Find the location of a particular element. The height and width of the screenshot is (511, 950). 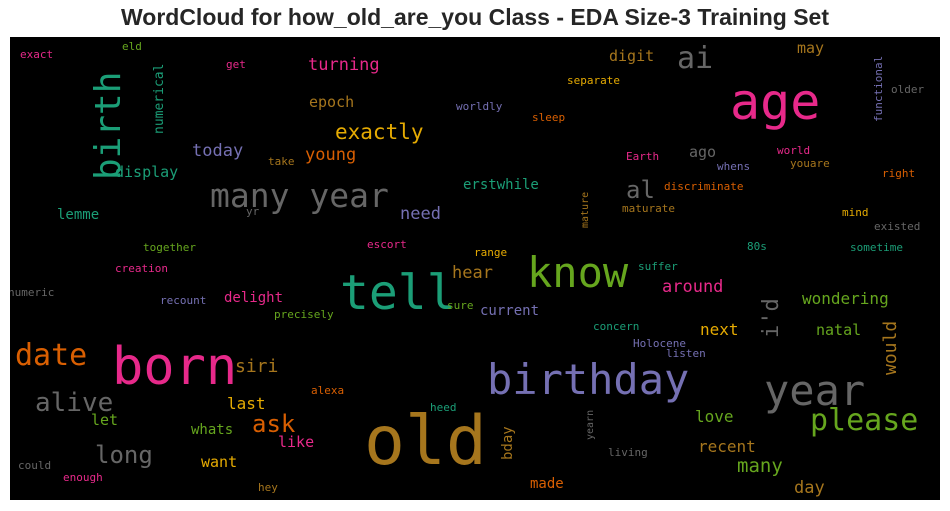

word-date: date is located at coordinates (51, 355).